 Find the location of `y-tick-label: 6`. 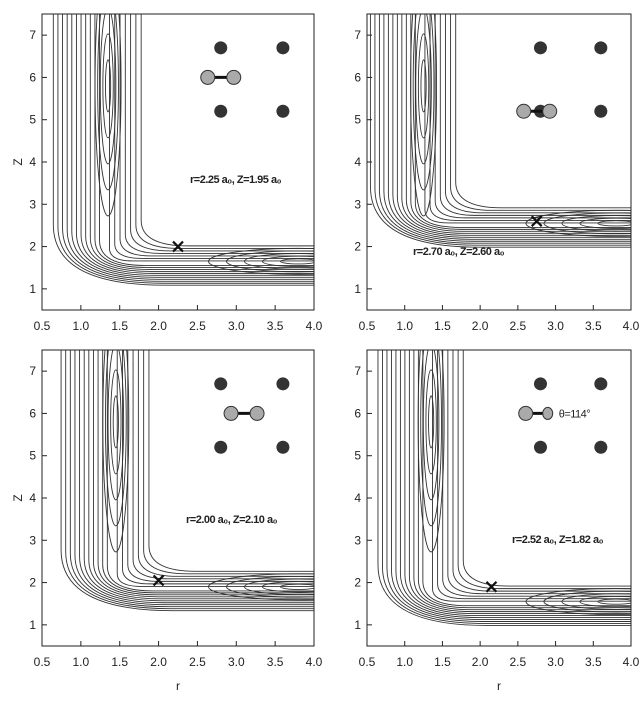

y-tick-label: 6 is located at coordinates (32, 413).